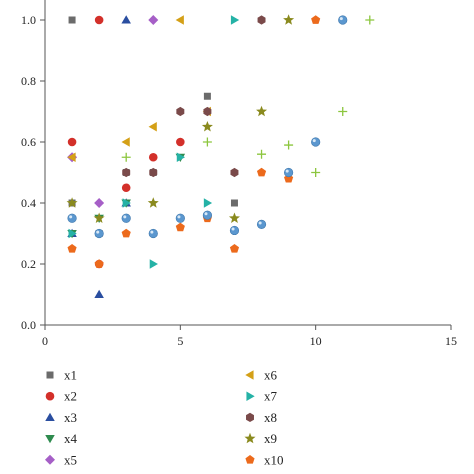 This screenshot has width=474, height=474. What do you see at coordinates (61, 375) in the screenshot?
I see `legend-item-x1: x1` at bounding box center [61, 375].